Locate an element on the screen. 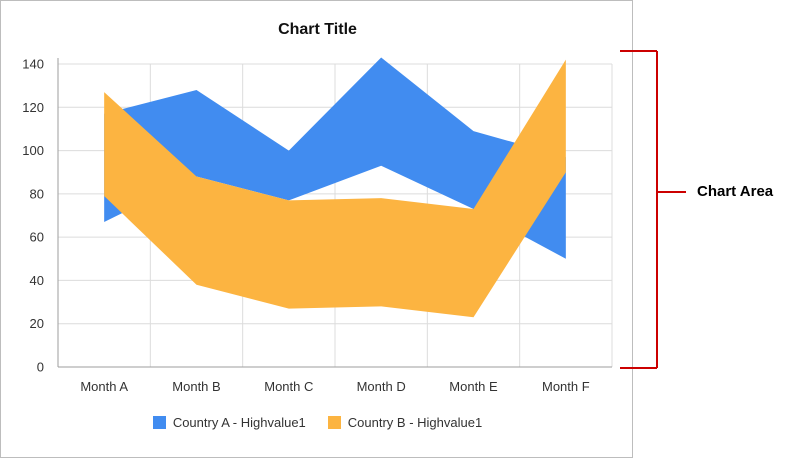 The width and height of the screenshot is (790, 460). x-tick-label: Month D is located at coordinates (381, 386).